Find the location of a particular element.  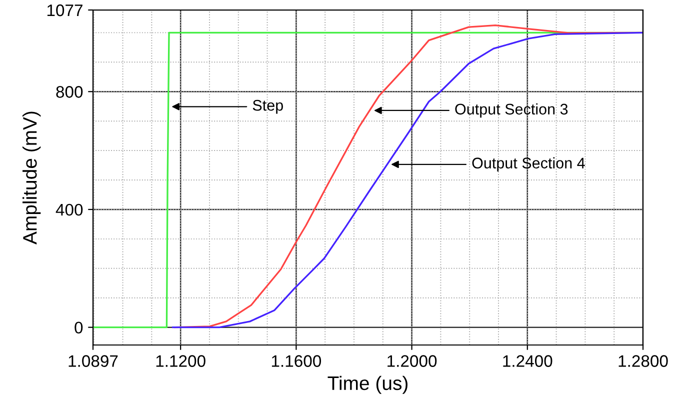

x-tick-label: 1.2800 is located at coordinates (643, 361).